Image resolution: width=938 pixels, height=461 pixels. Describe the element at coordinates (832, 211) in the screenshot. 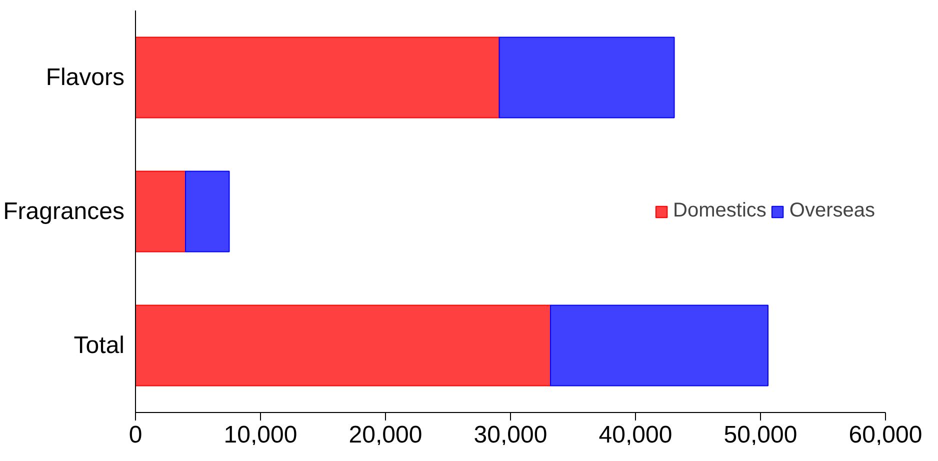

I see `legend-label: Overseas` at that location.